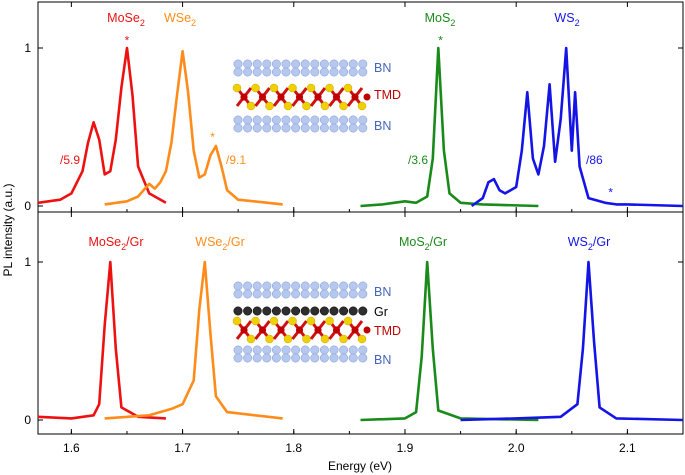 The height and width of the screenshot is (475, 685). I want to click on heterostructure-inset-top: BN TMD BN, so click(316, 96).